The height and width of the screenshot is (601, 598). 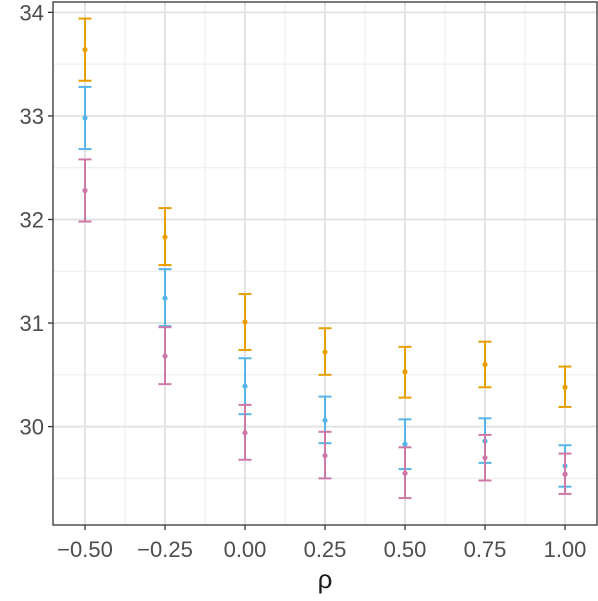 What do you see at coordinates (485, 549) in the screenshot?
I see `x-tick-label: 0.75` at bounding box center [485, 549].